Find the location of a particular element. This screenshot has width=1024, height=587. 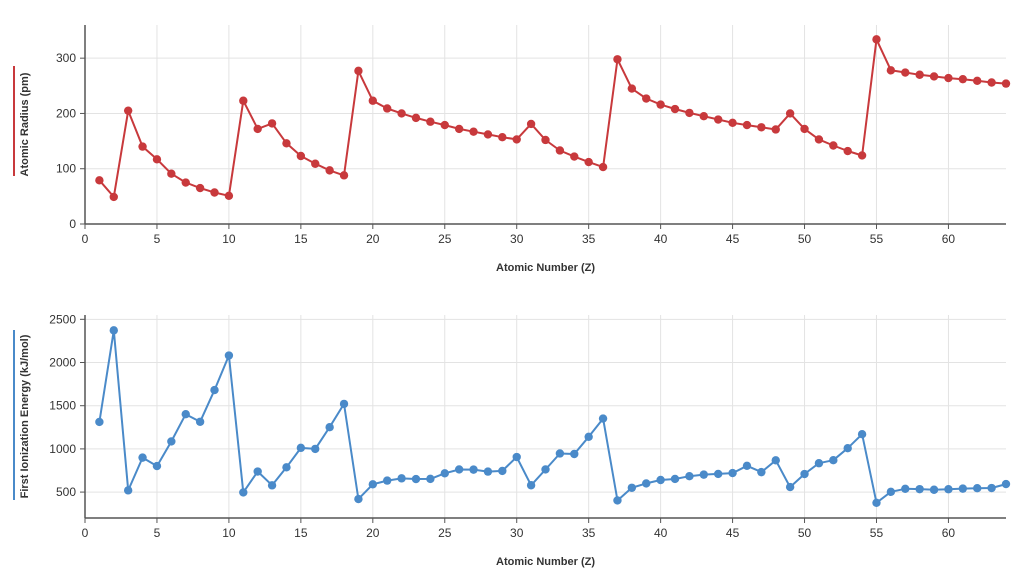

chart-2-x-tick-label: 30 is located at coordinates (517, 533).